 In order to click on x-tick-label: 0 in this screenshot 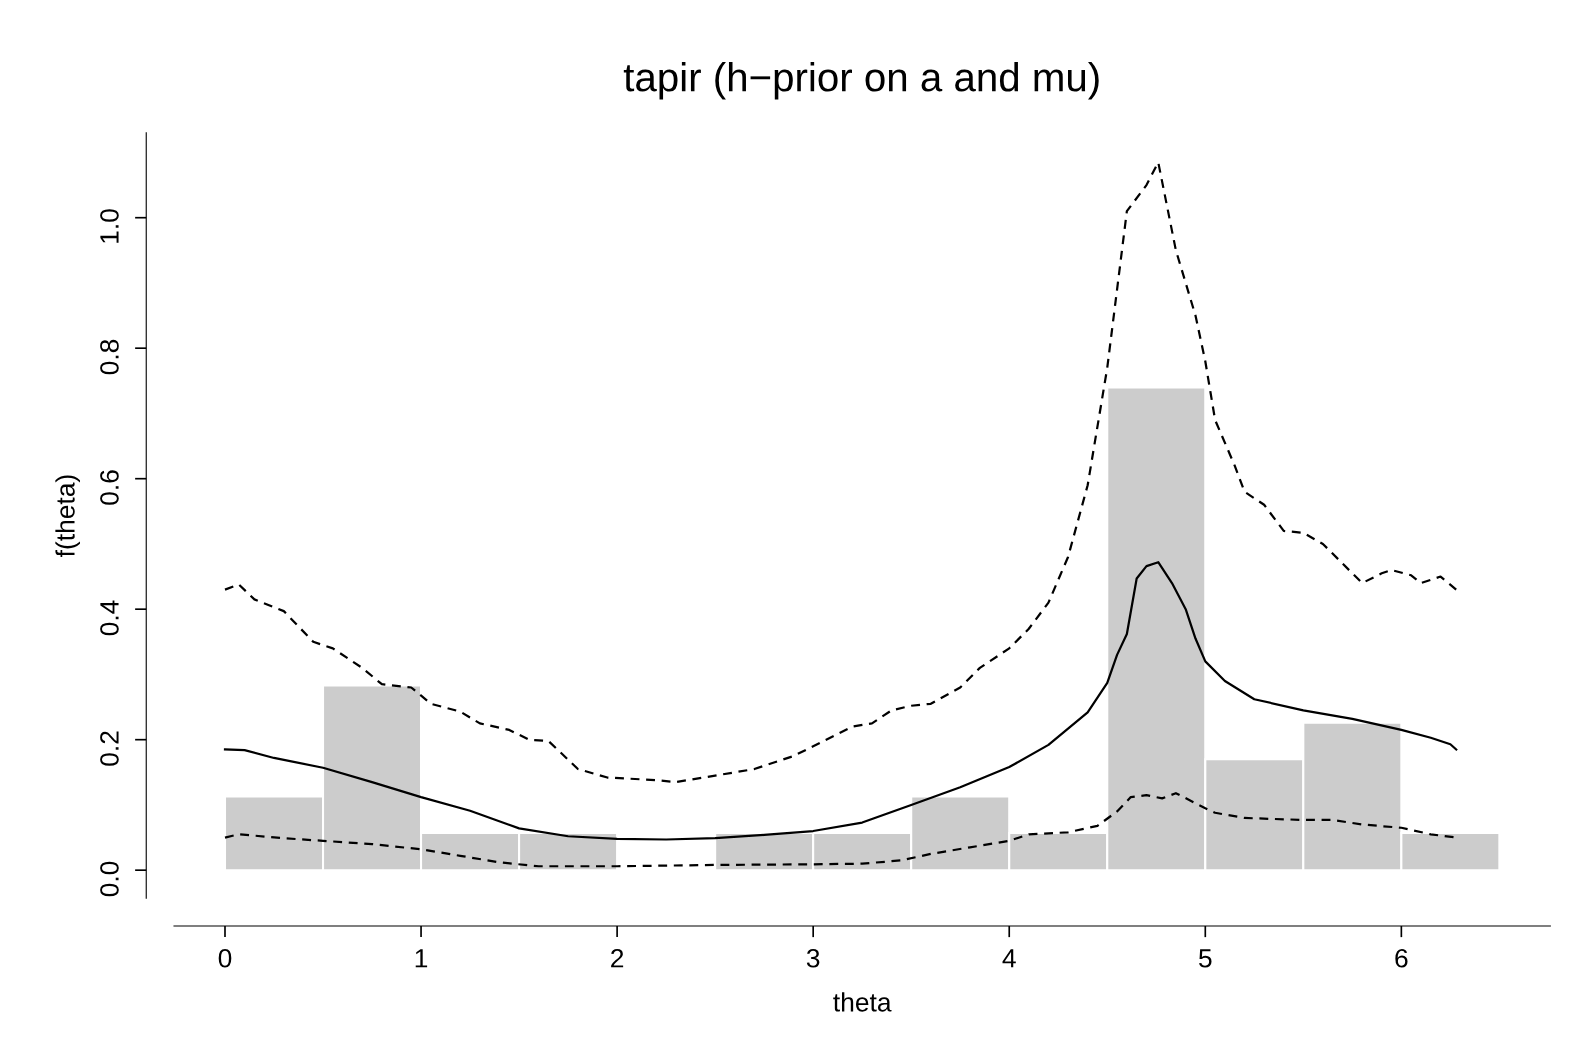, I will do `click(225, 958)`.